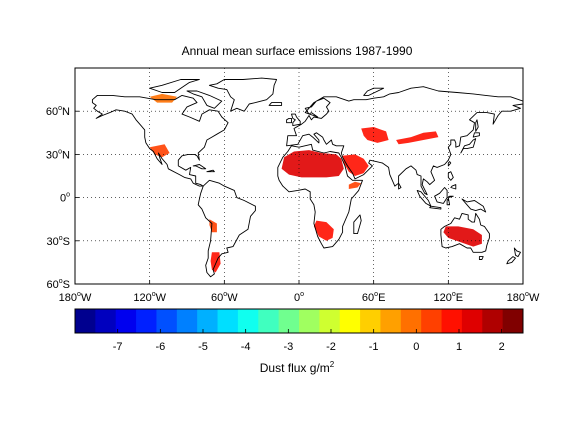  I want to click on coastline-java, so click(435, 207).